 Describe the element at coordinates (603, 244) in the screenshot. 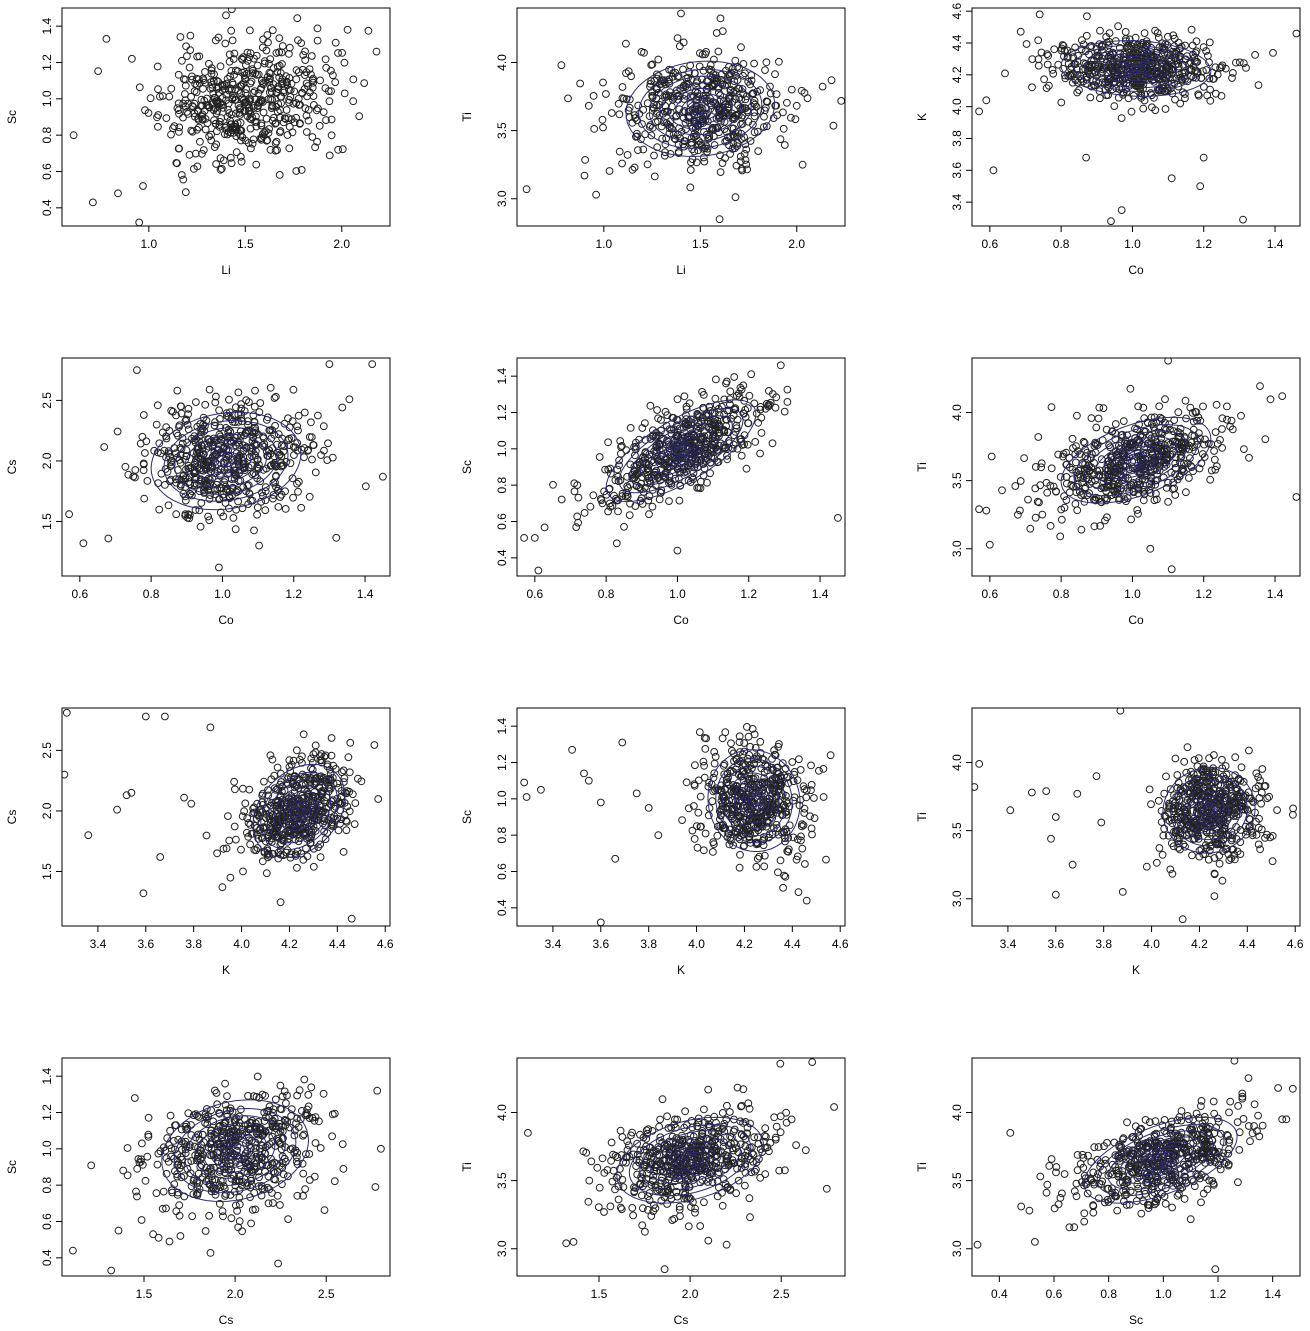

I see `x-tick-label: 1.0` at that location.